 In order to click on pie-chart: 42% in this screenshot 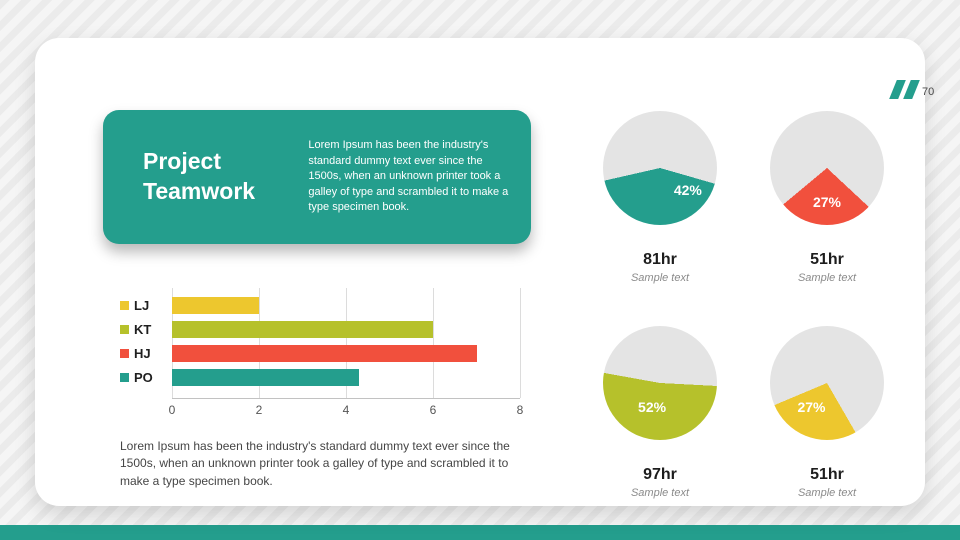, I will do `click(660, 168)`.